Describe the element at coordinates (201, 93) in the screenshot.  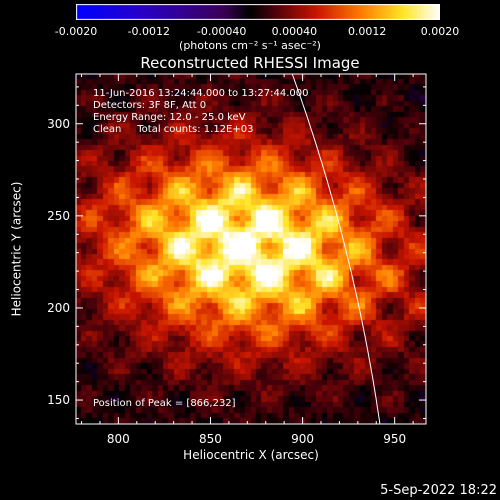
I see `info-line-time: 11-Jun-2016 13:24:44.000 to 13:27:44.000` at that location.